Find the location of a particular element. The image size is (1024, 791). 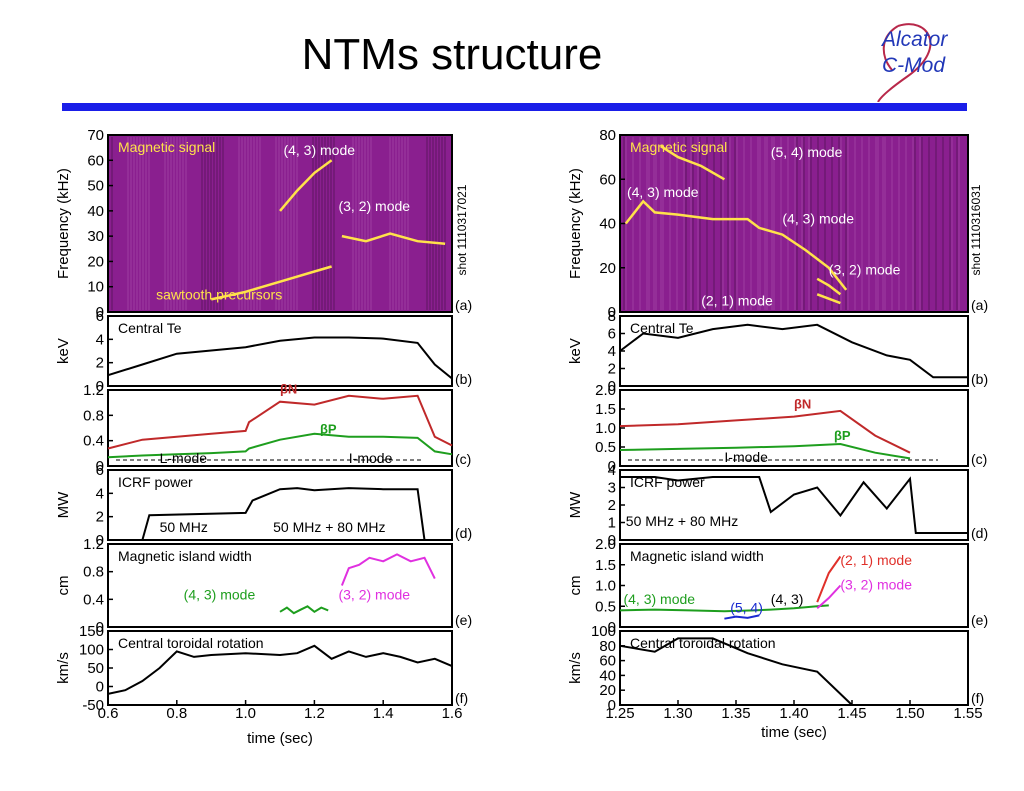

chart2-xtick-label: 1.30 is located at coordinates (677, 713).